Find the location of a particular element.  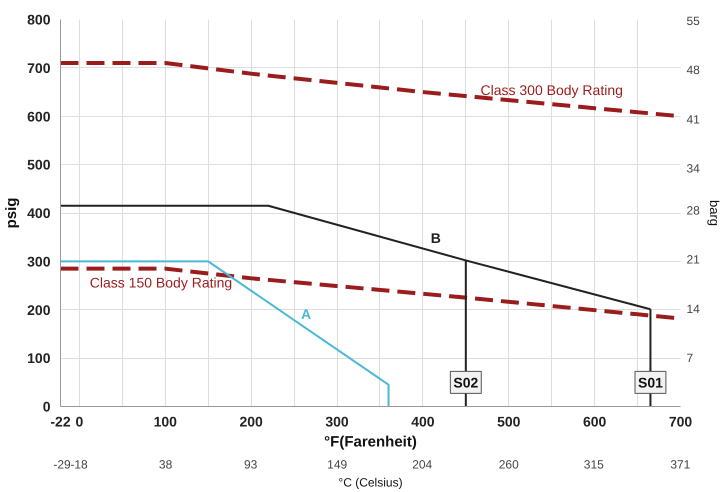

x2-tick-label: 38 is located at coordinates (165, 465).